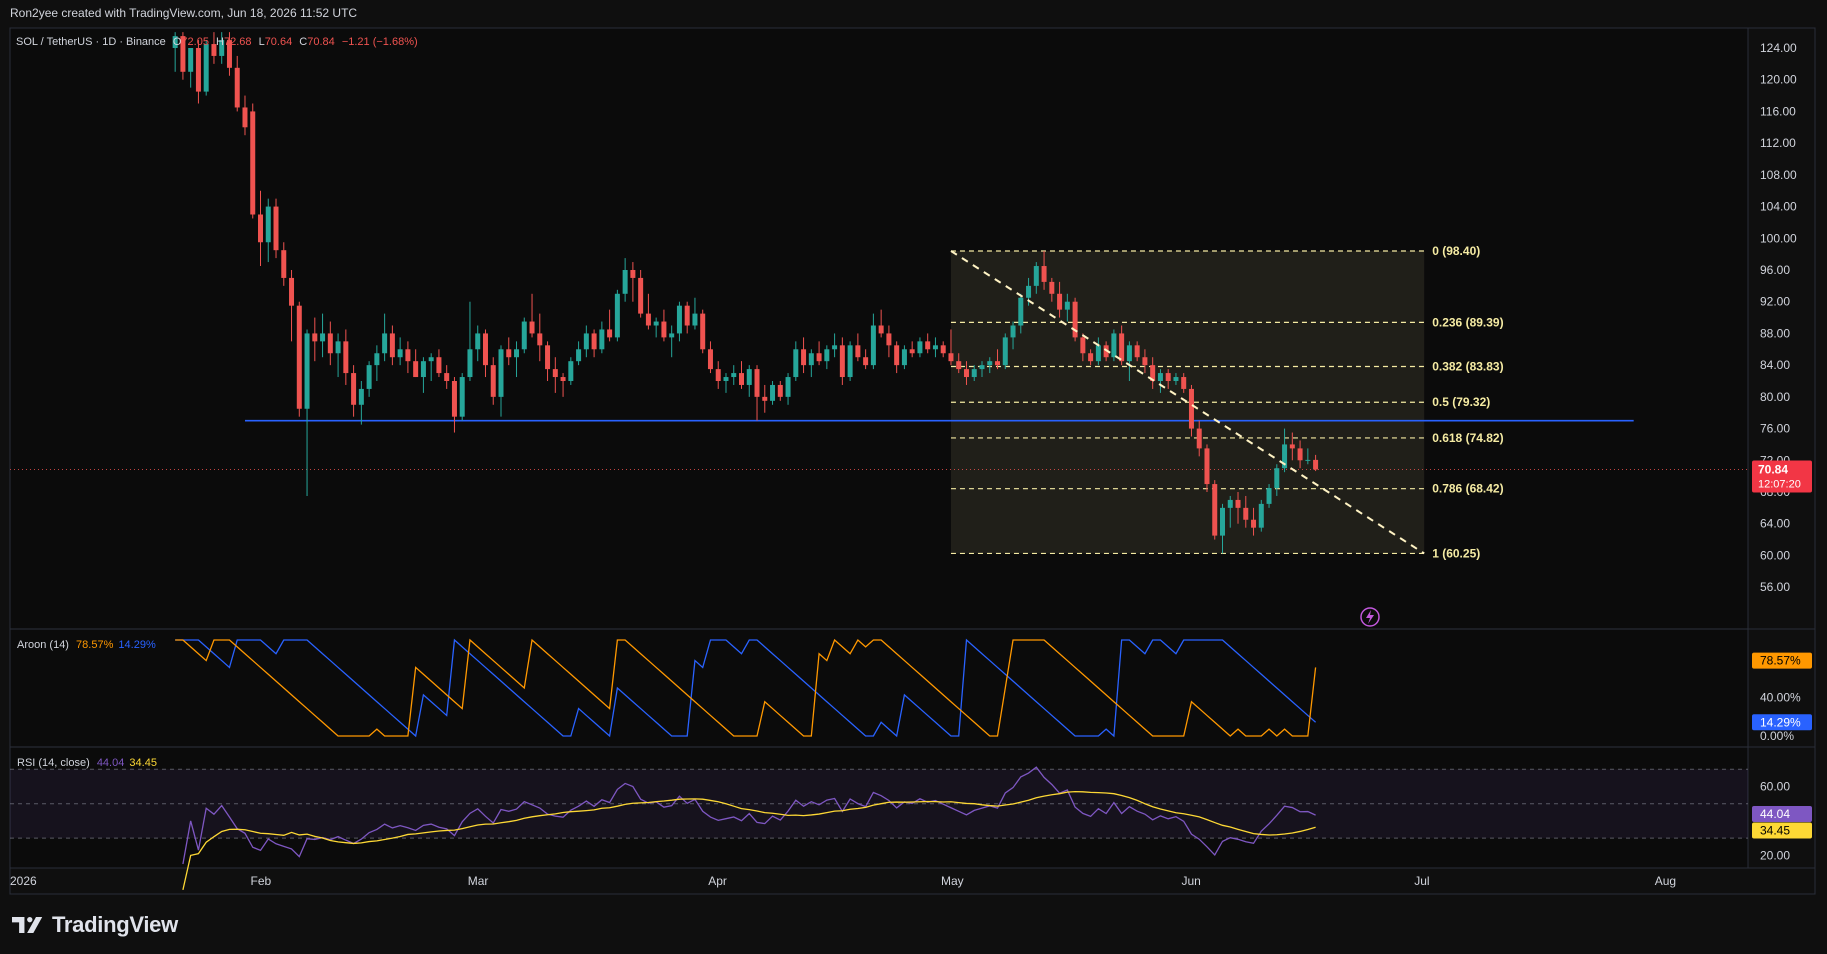 Image resolution: width=1827 pixels, height=954 pixels. Describe the element at coordinates (278, 42) in the screenshot. I see `l-value: 70.64` at that location.